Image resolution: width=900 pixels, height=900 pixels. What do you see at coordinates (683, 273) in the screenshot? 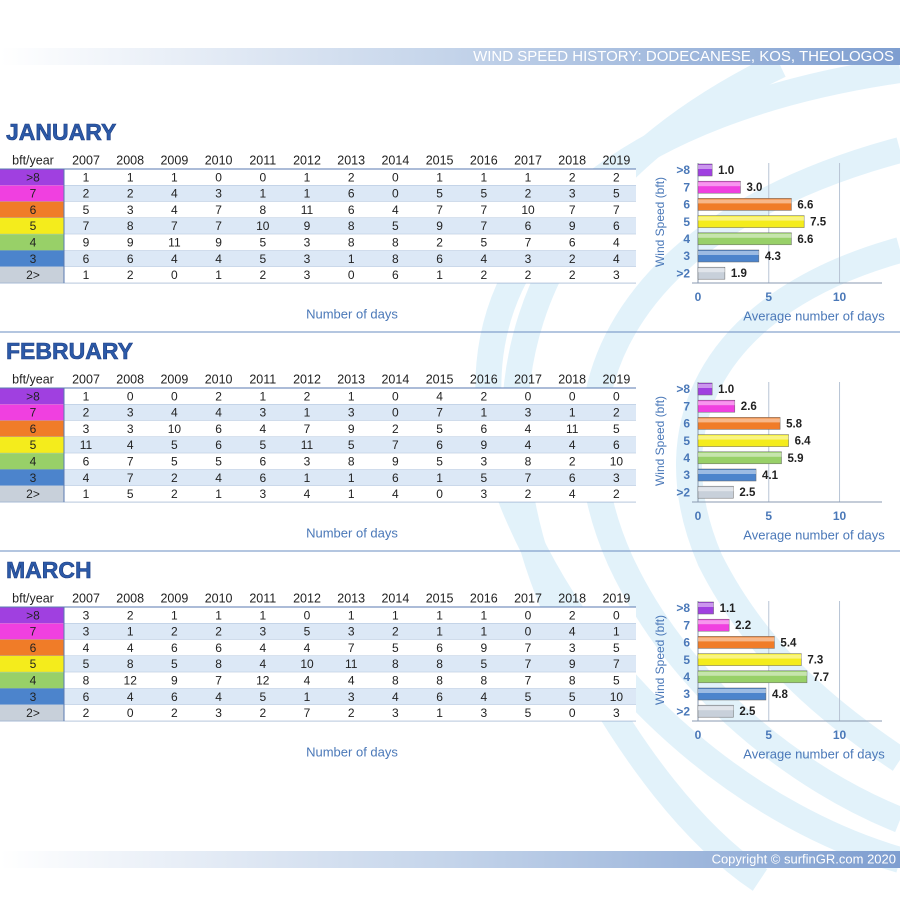
I see `y-tick-label: >2` at bounding box center [683, 273].